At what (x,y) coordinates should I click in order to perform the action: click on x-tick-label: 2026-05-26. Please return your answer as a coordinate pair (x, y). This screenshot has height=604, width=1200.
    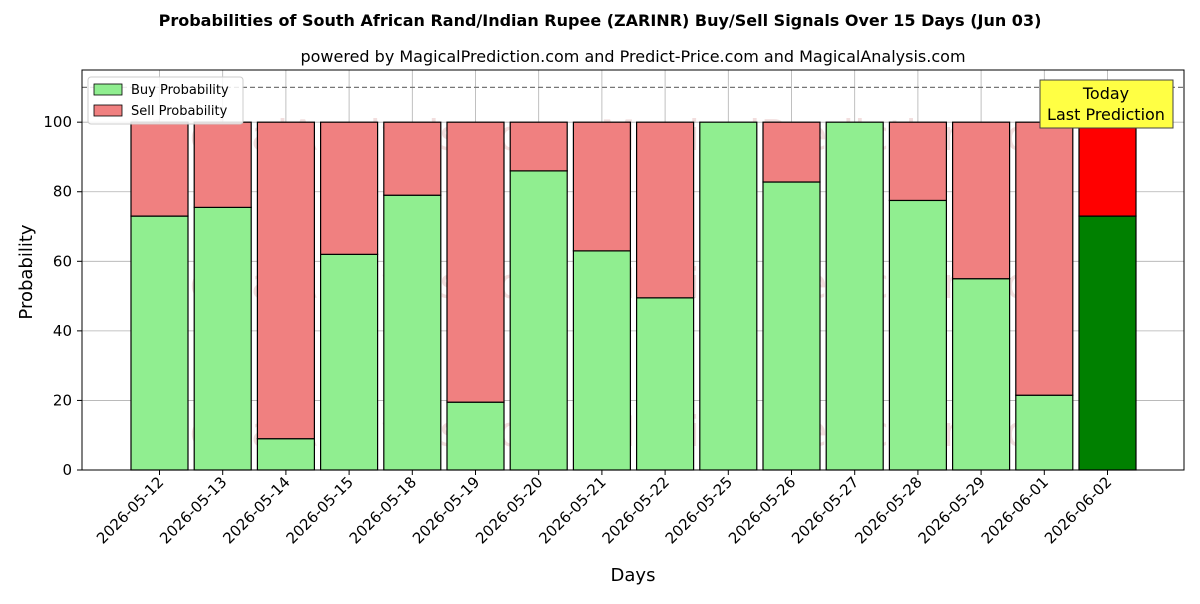
    Looking at the image, I should click on (762, 510).